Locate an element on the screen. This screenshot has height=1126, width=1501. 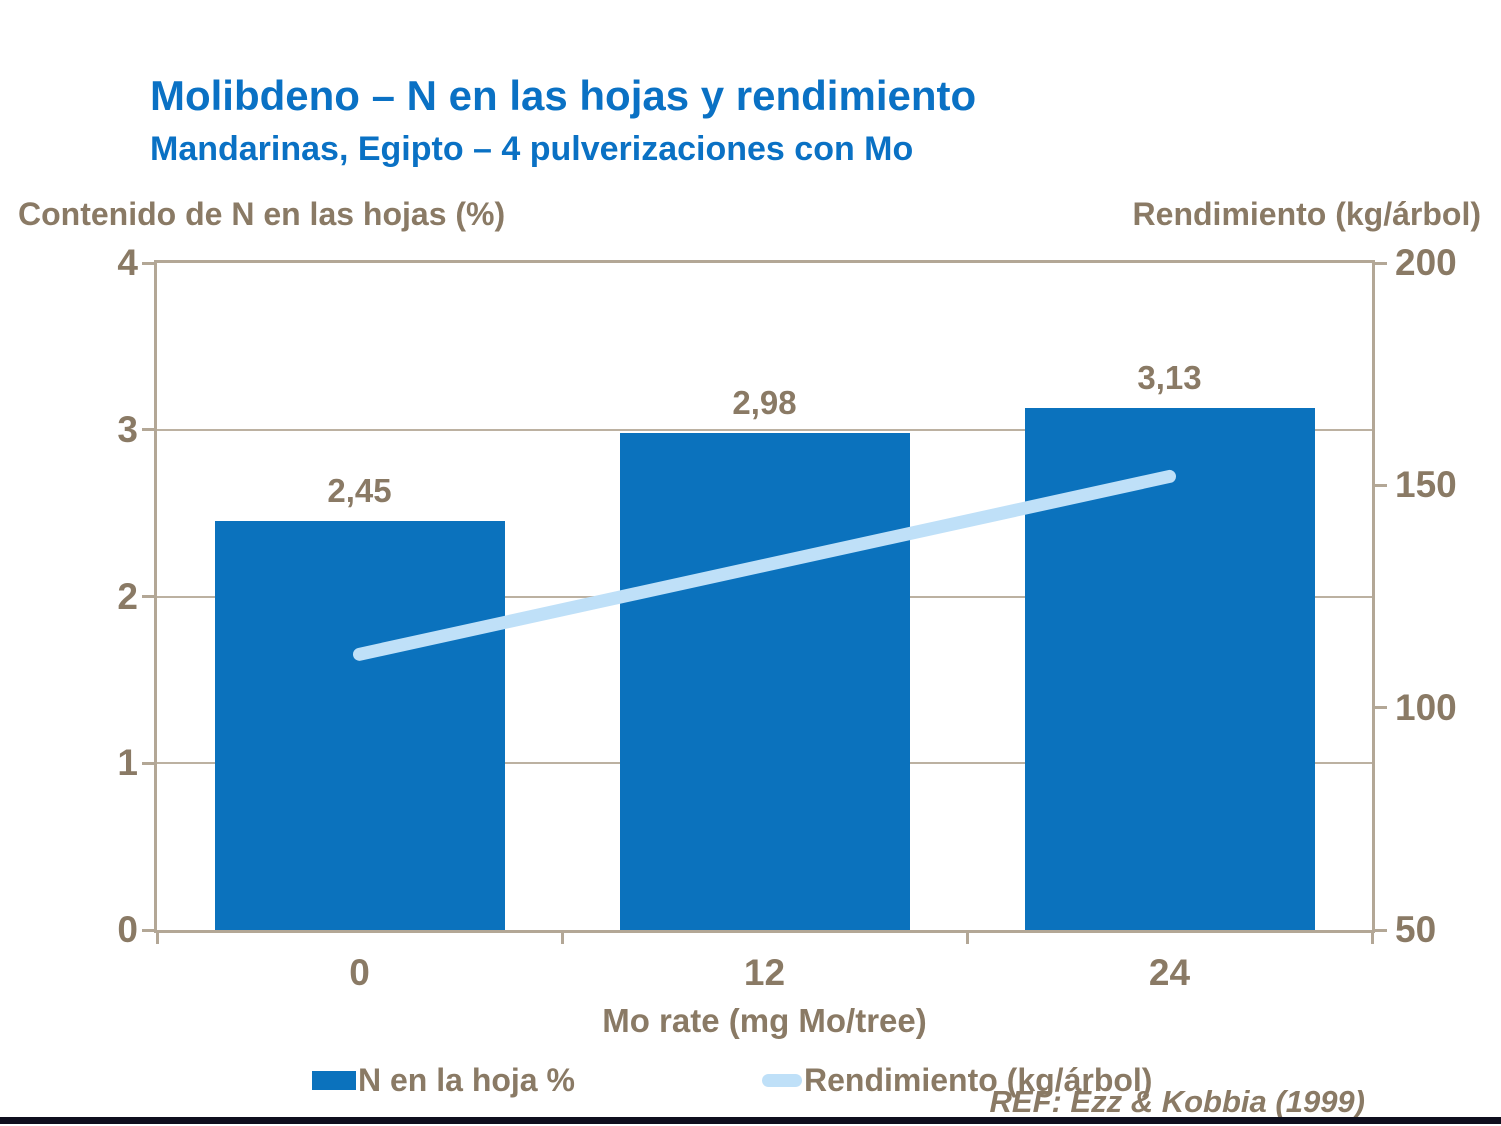
legend-item-bar: N en la hoja % is located at coordinates (443, 1080).